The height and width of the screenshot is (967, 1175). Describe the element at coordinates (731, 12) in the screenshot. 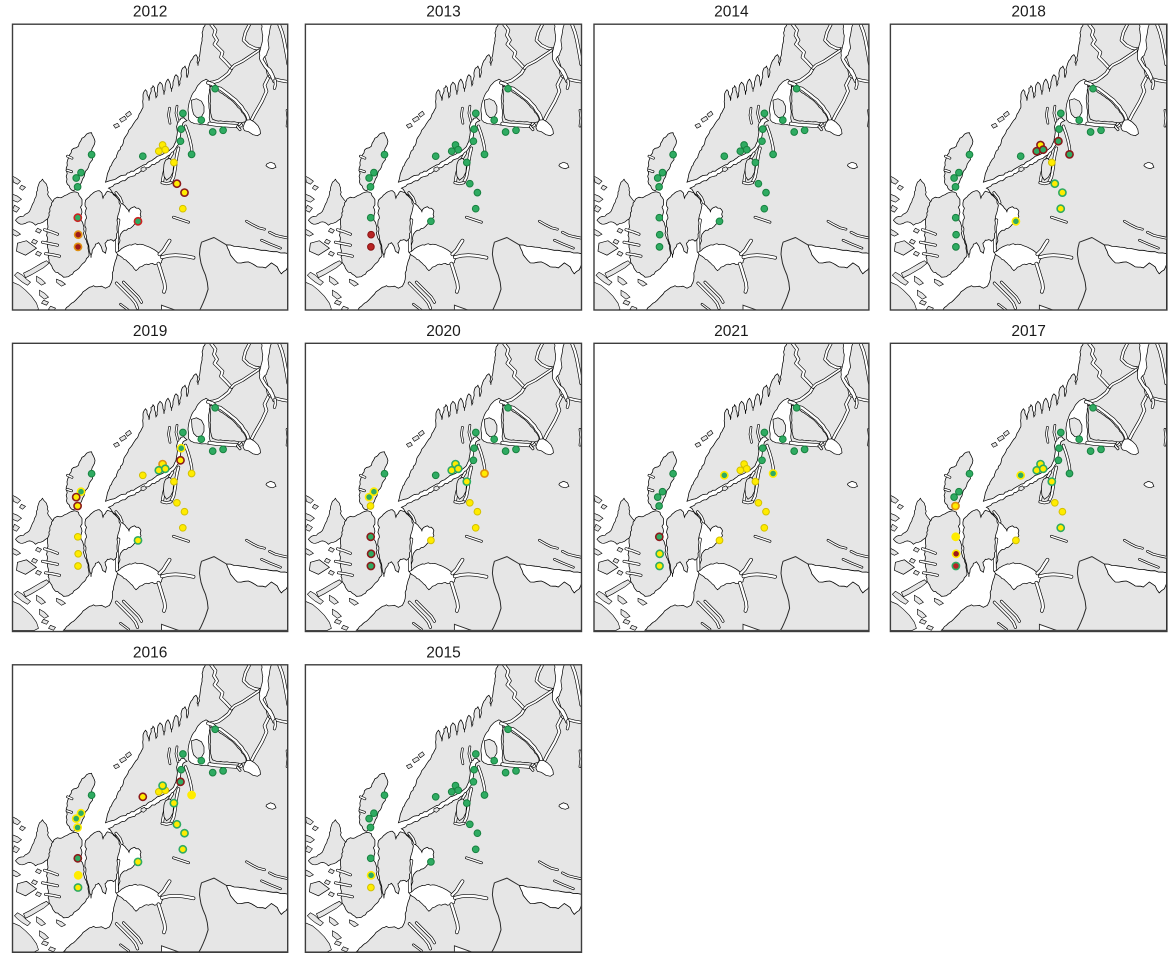

I see `svg-text: 2014` at that location.